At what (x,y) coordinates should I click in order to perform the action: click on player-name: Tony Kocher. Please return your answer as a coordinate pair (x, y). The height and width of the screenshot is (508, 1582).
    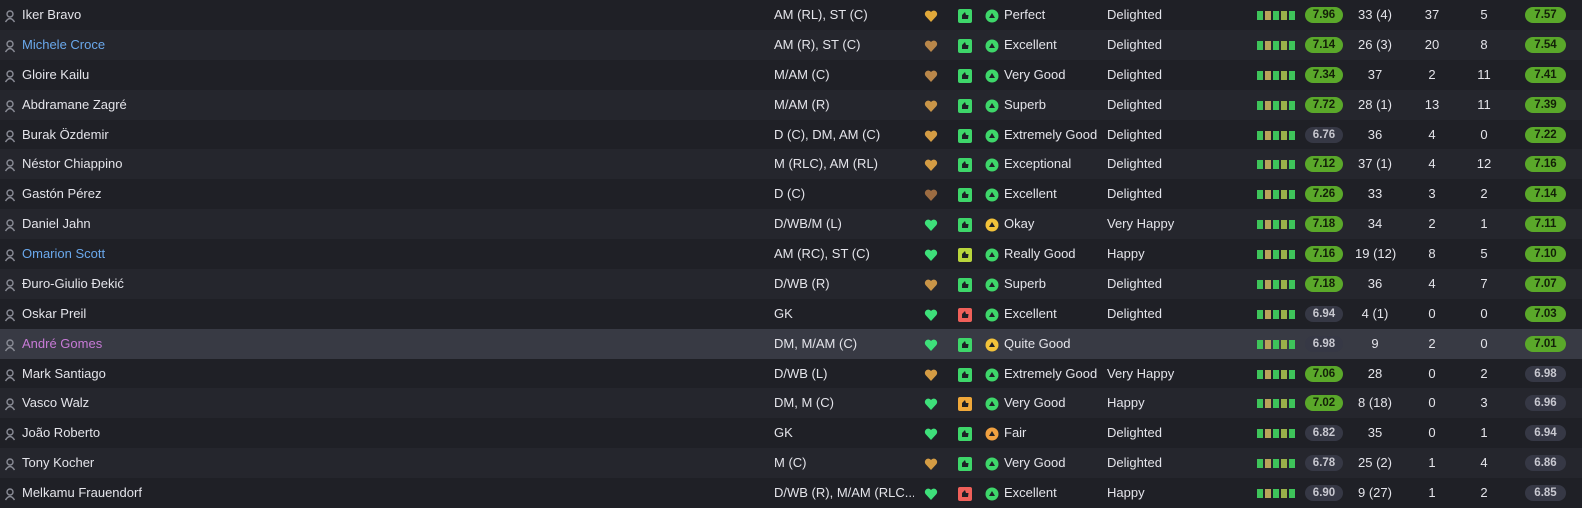
    Looking at the image, I should click on (58, 463).